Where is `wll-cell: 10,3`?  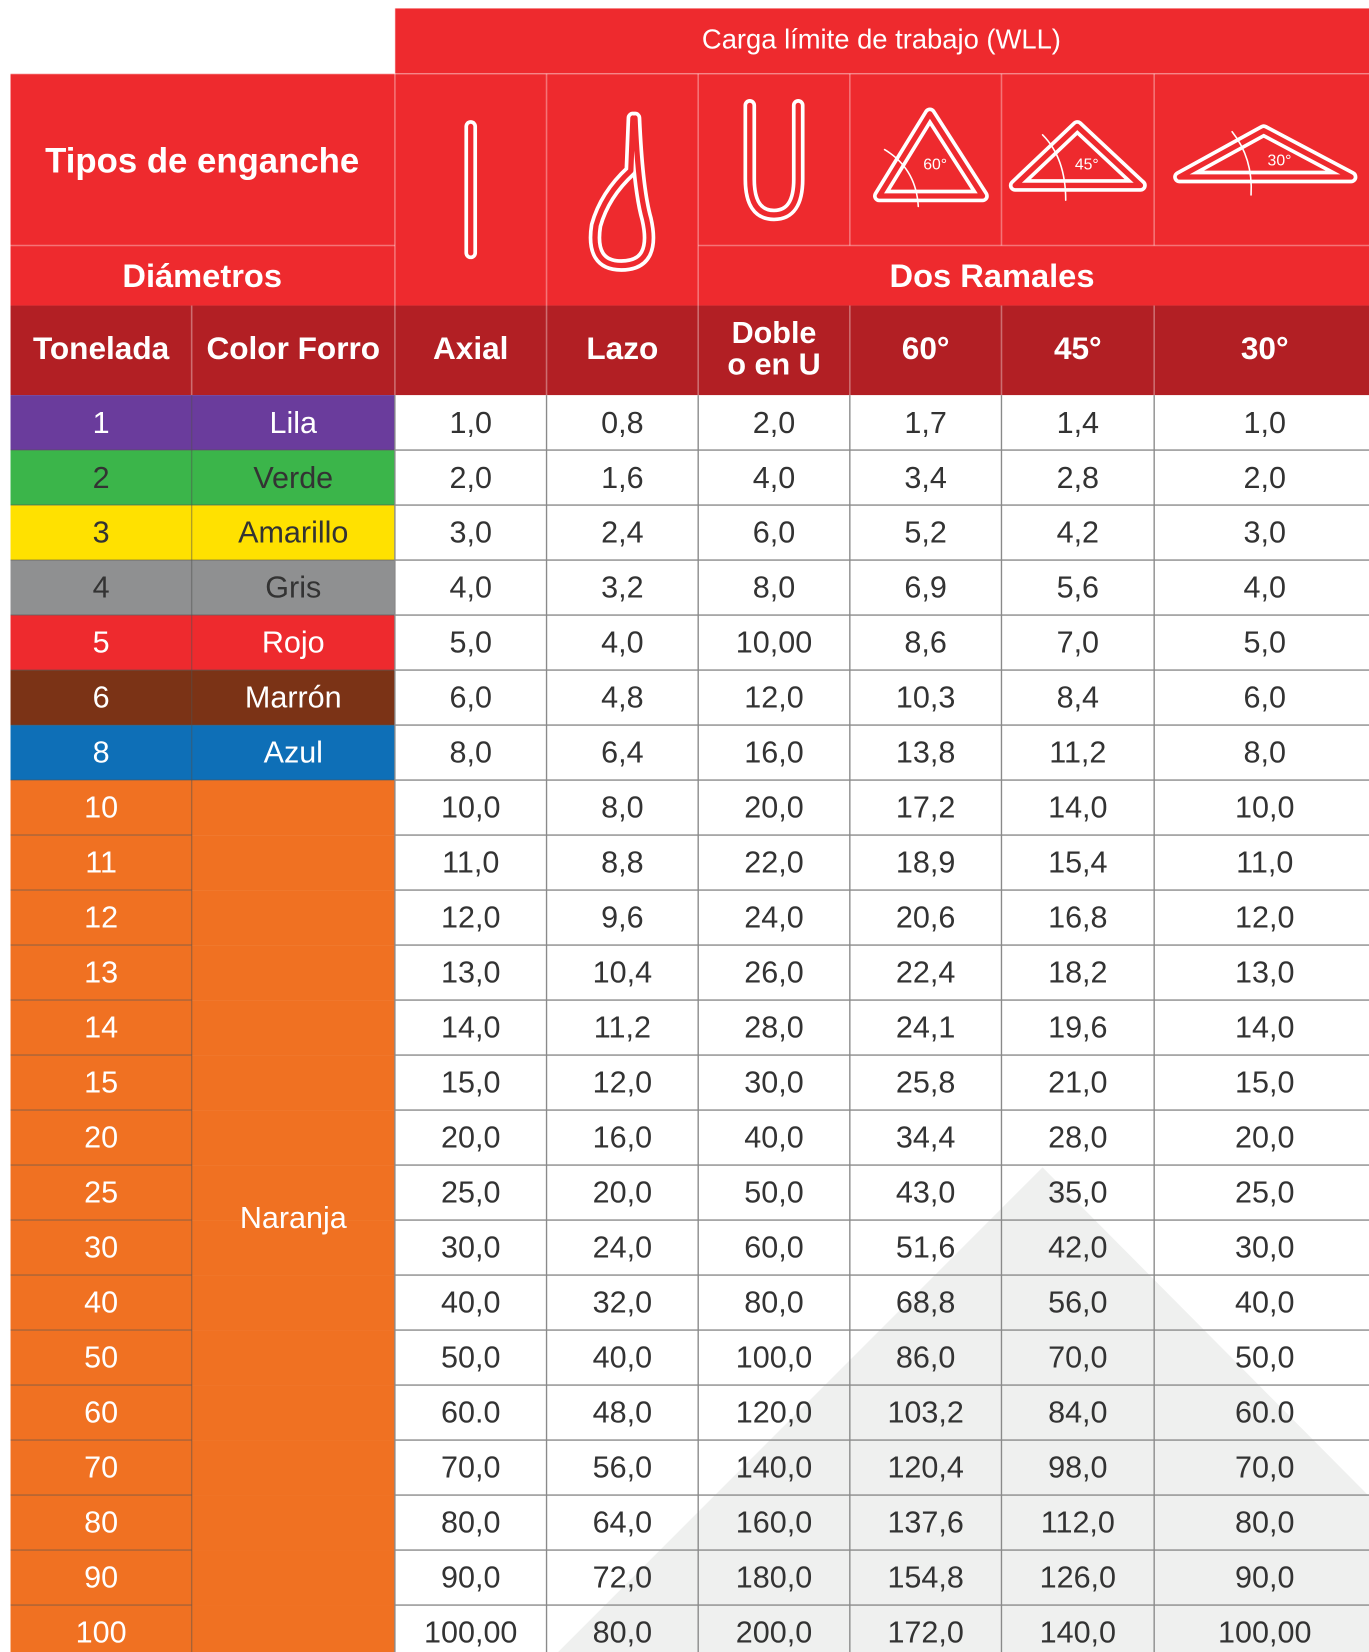 wll-cell: 10,3 is located at coordinates (925, 698).